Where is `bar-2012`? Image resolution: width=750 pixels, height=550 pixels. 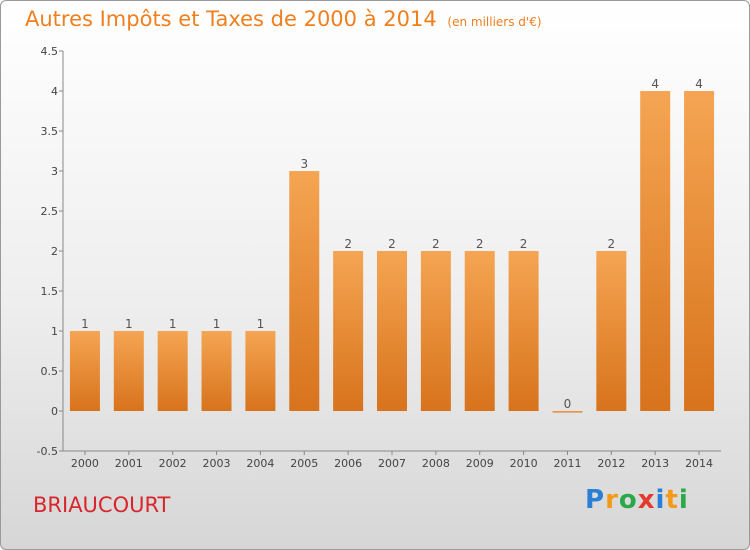
bar-2012 is located at coordinates (611, 331).